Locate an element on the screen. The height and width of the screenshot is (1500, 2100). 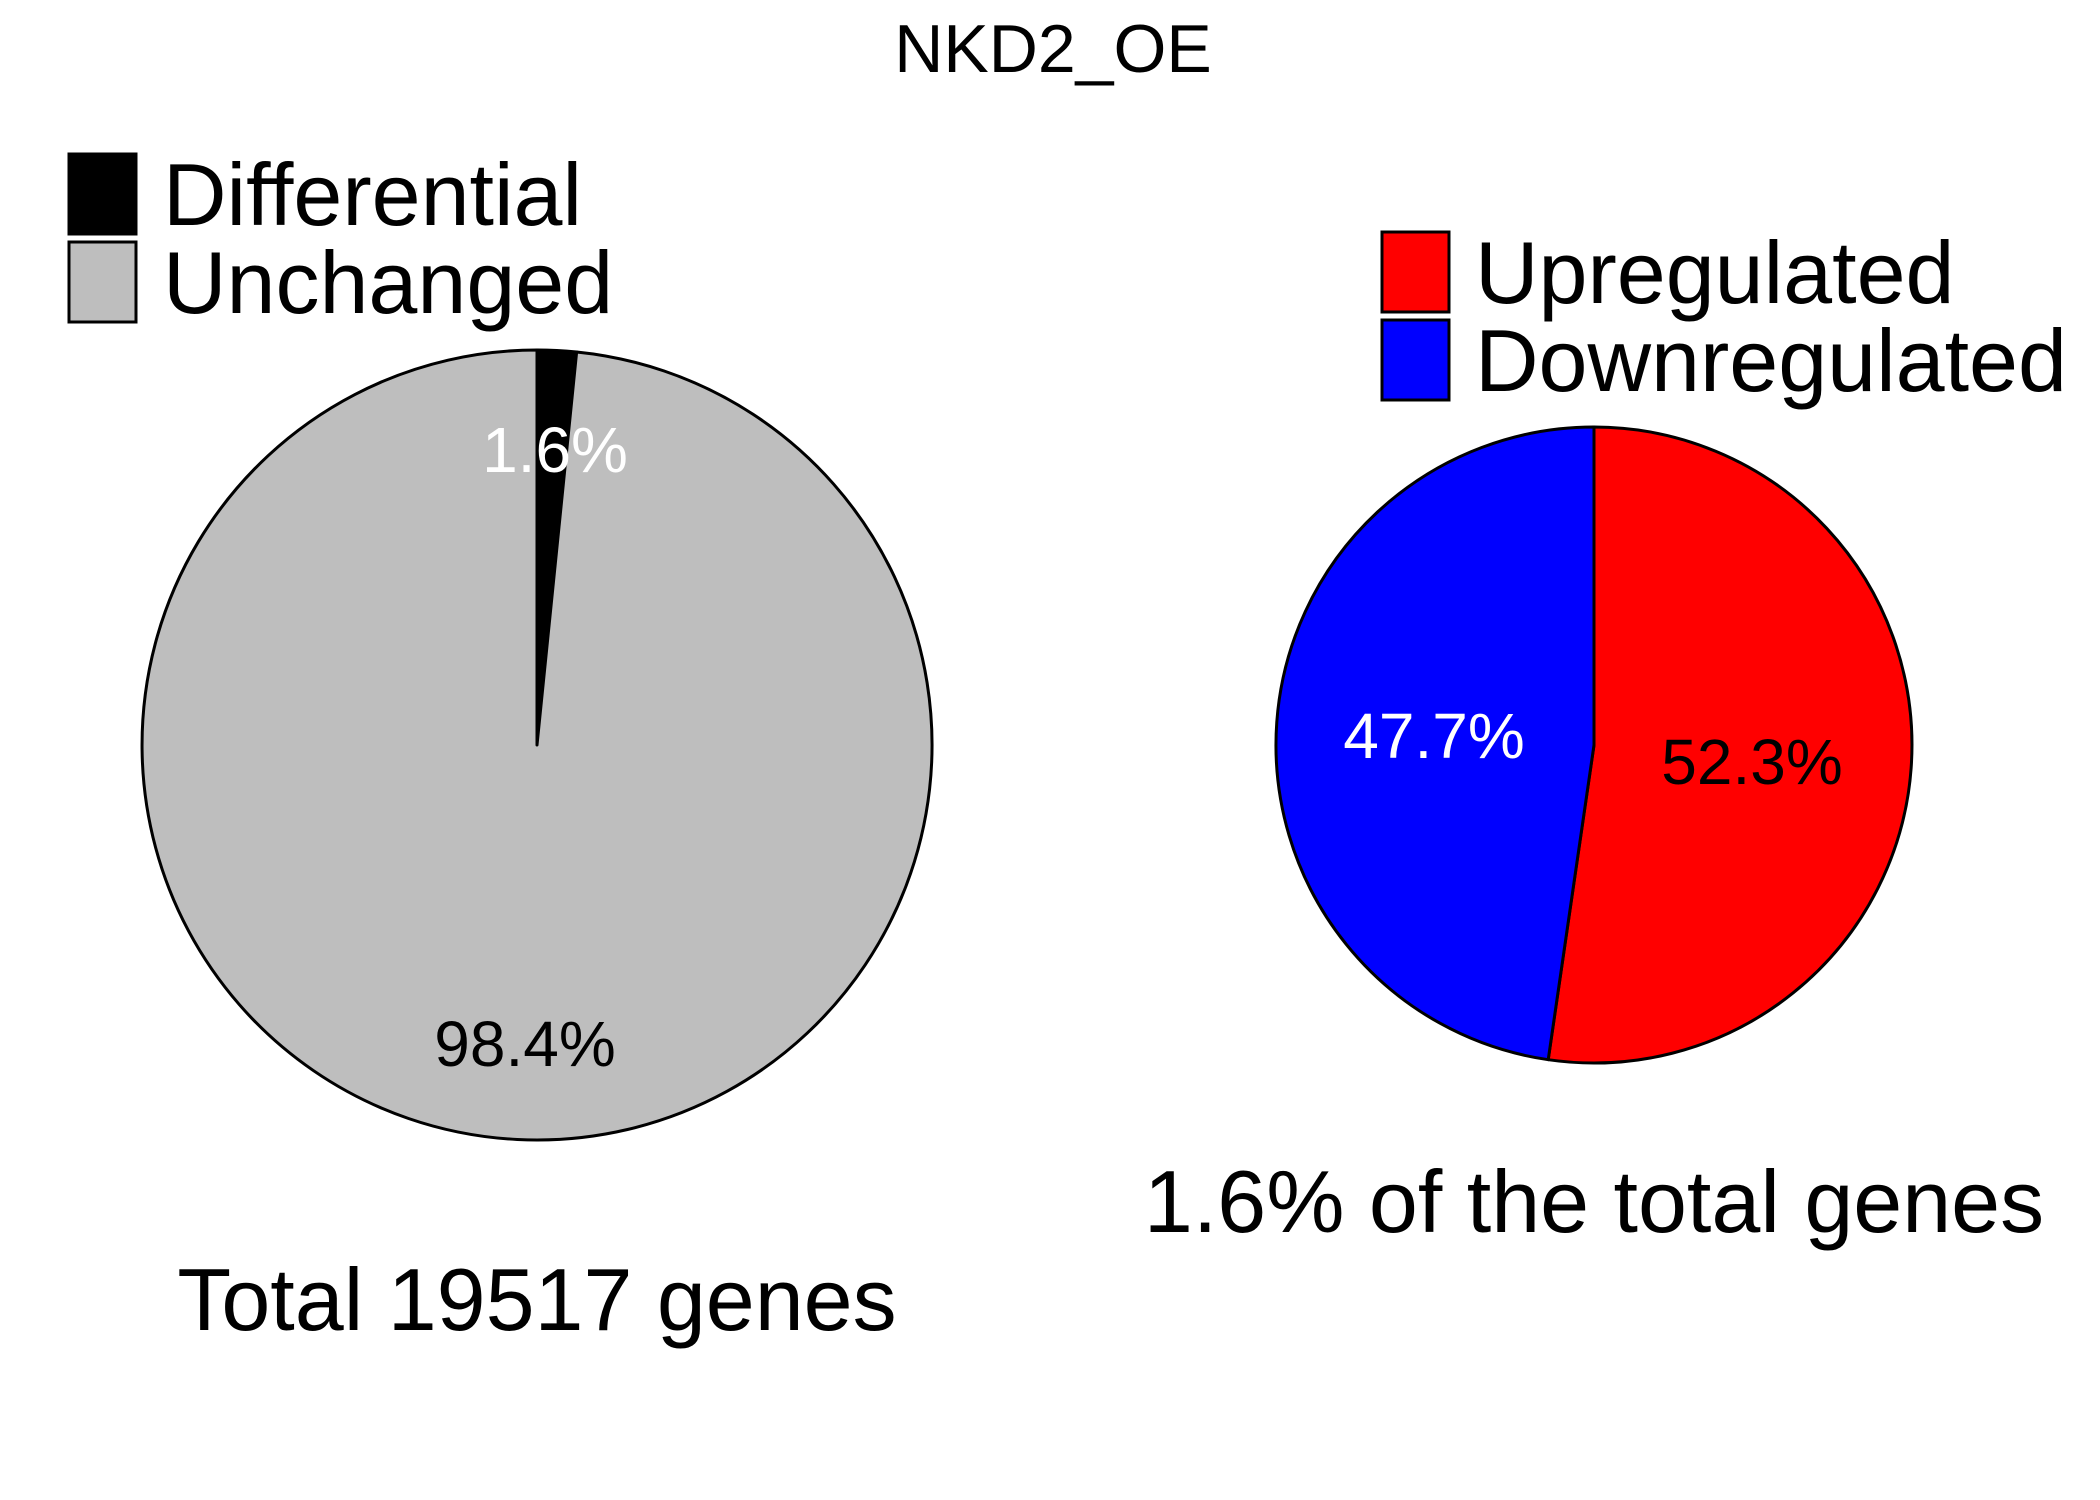
pie-slices-right is located at coordinates (1594, 745).